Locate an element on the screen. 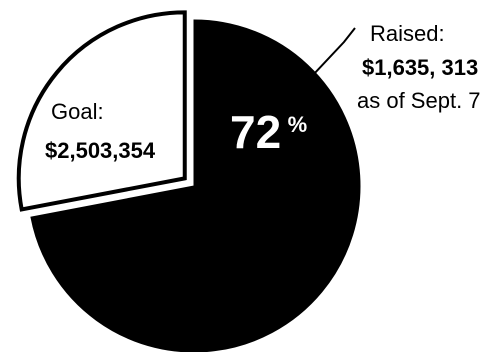  goal-amount: $2,503,354 is located at coordinates (100, 150).